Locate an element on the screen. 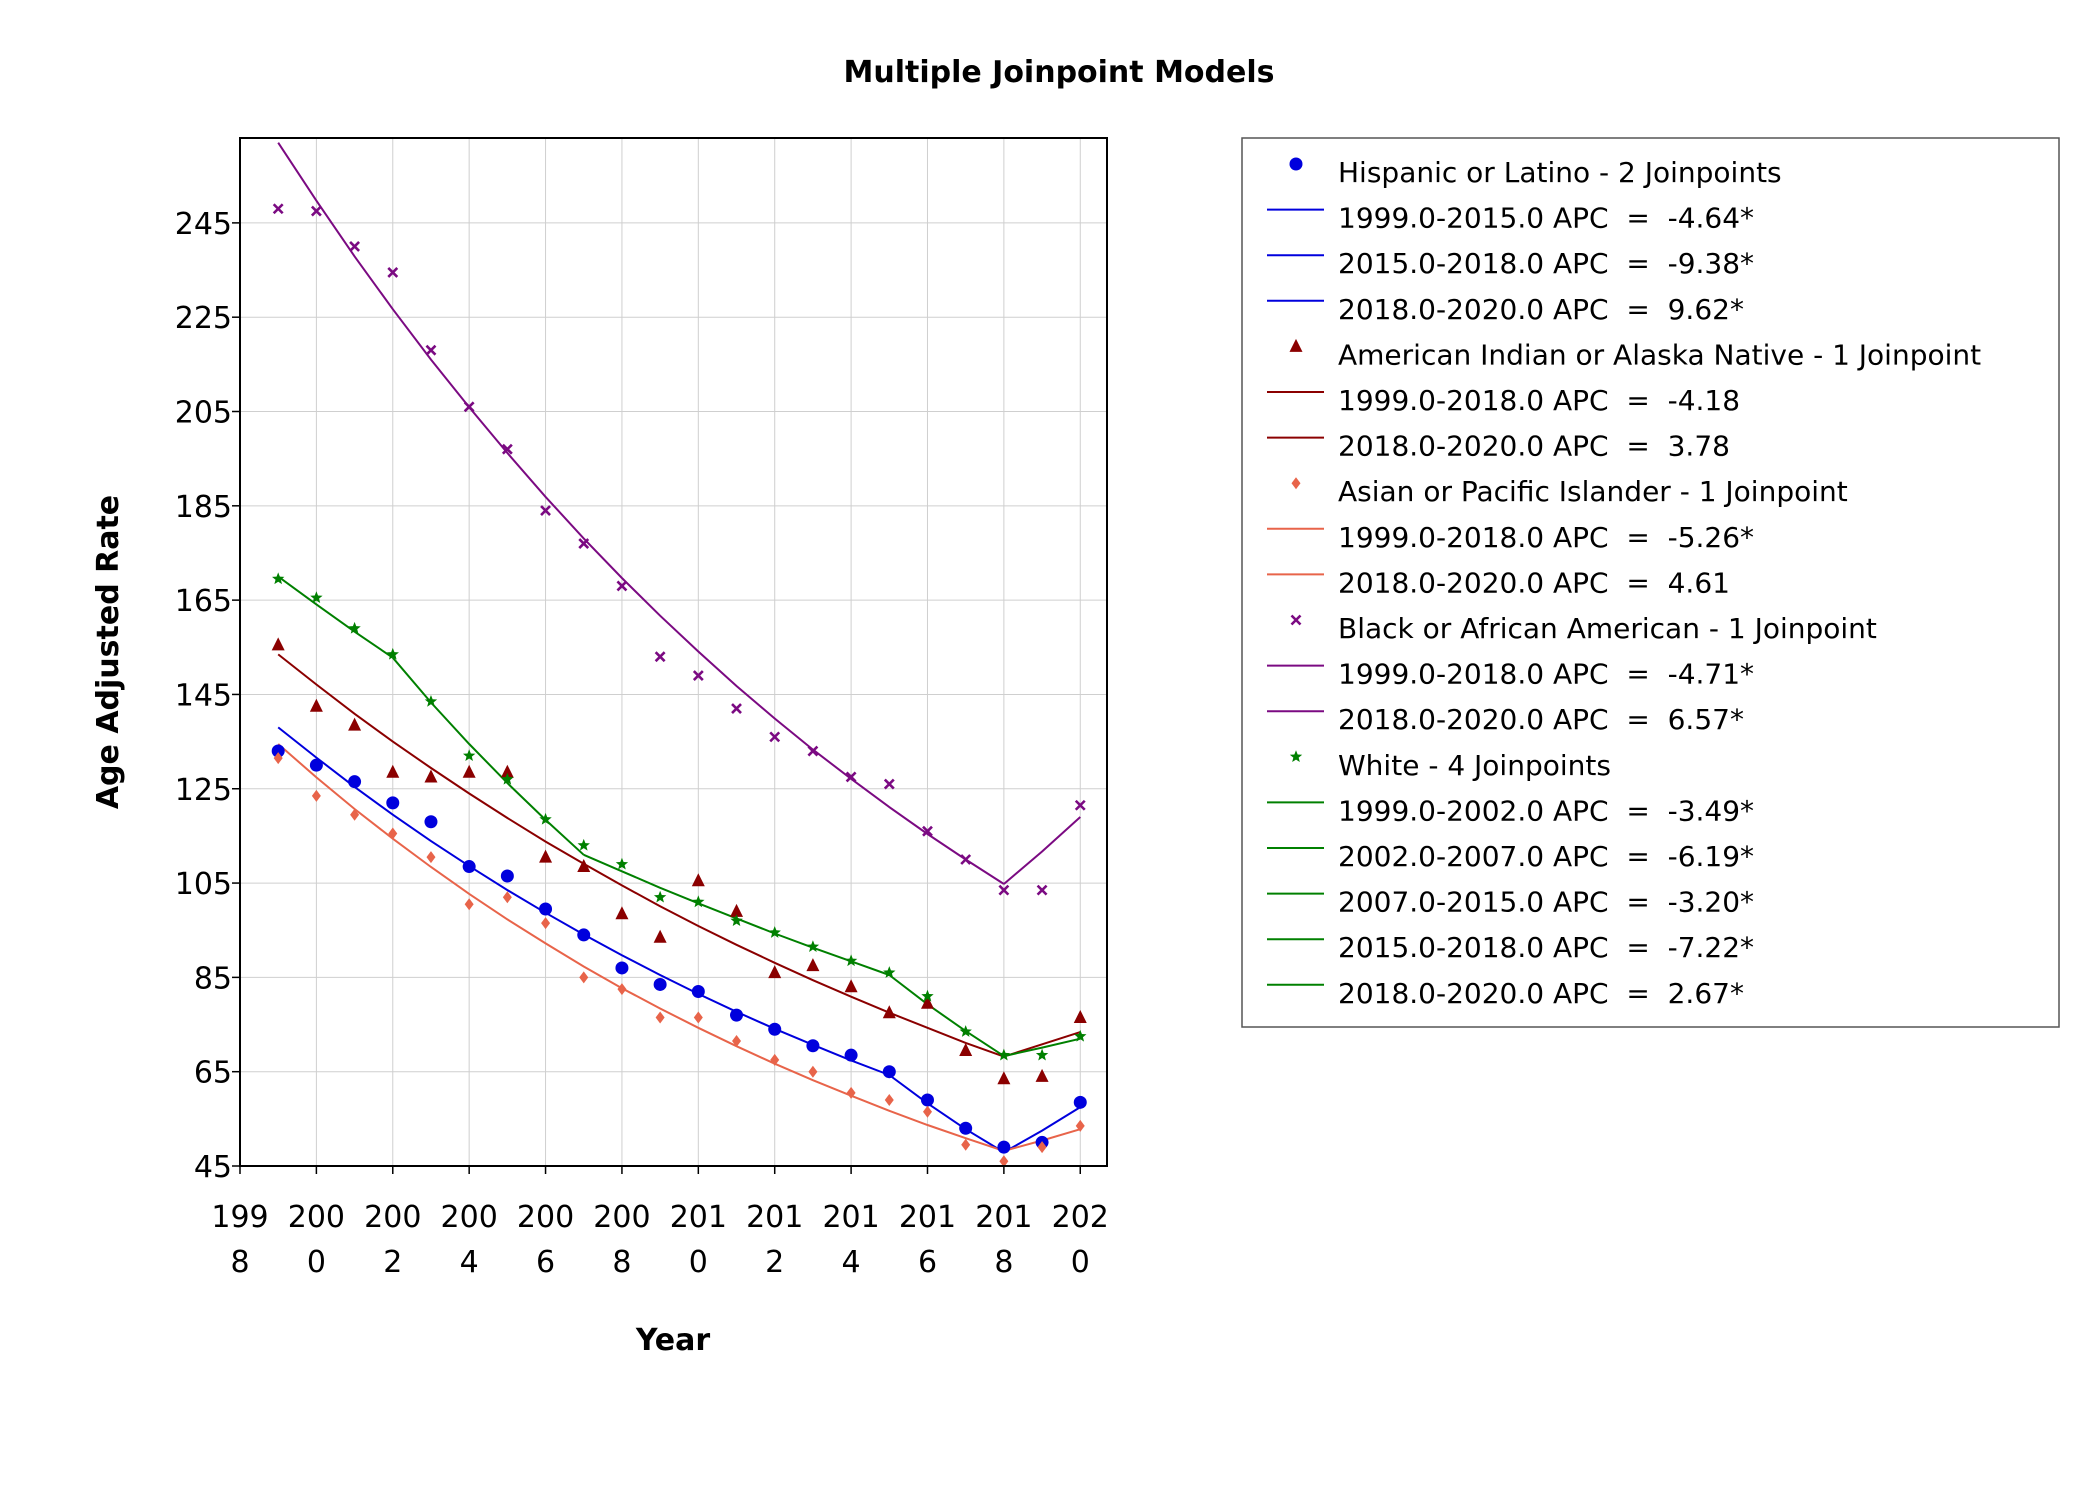 The width and height of the screenshot is (2100, 1500). x-tick-label-line2: 0 is located at coordinates (698, 1262).